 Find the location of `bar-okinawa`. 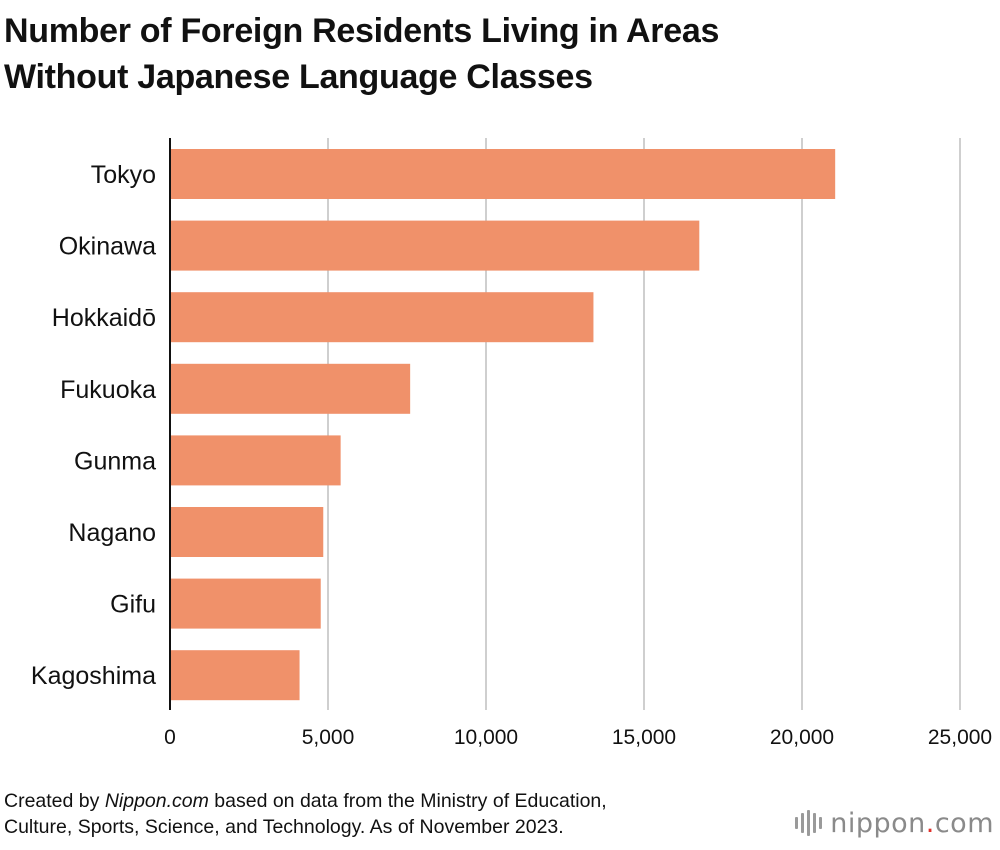

bar-okinawa is located at coordinates (435, 245).